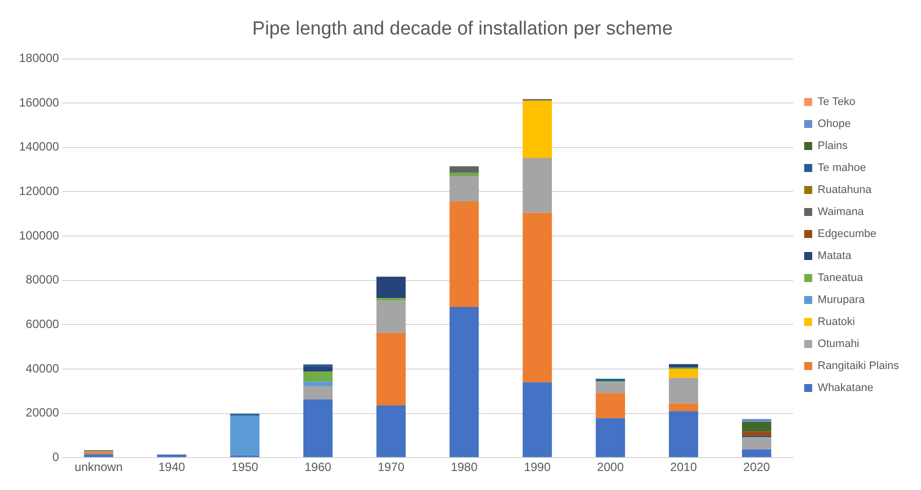 This screenshot has width=921, height=490. What do you see at coordinates (839, 344) in the screenshot?
I see `legend-label: Otumahi` at bounding box center [839, 344].